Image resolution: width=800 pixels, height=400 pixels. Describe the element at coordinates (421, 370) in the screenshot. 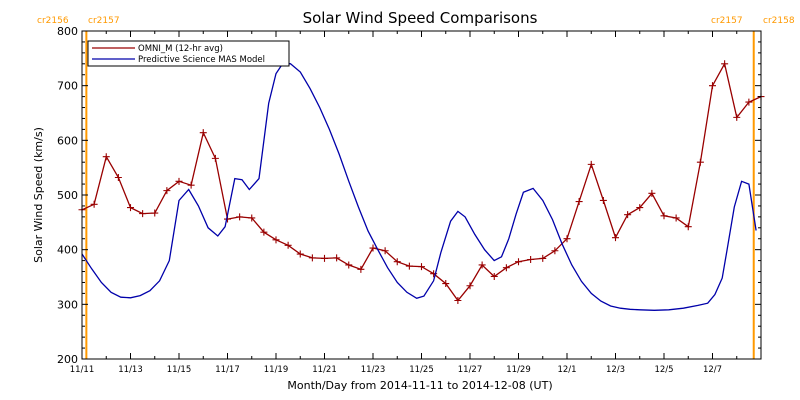

I see `x-tick-label: 11/25` at that location.